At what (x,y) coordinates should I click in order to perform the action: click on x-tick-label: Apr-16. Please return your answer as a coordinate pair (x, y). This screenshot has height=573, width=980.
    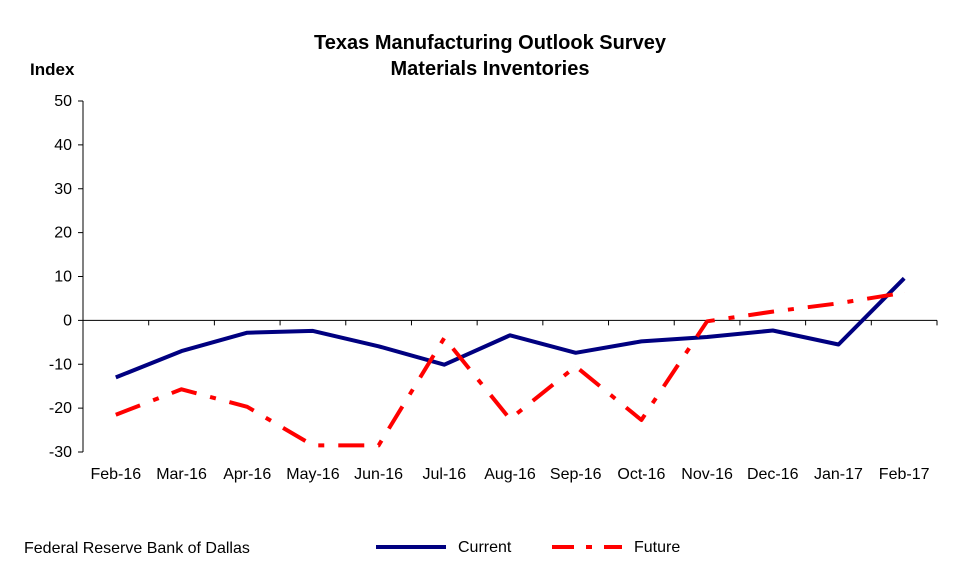
    Looking at the image, I should click on (247, 474).